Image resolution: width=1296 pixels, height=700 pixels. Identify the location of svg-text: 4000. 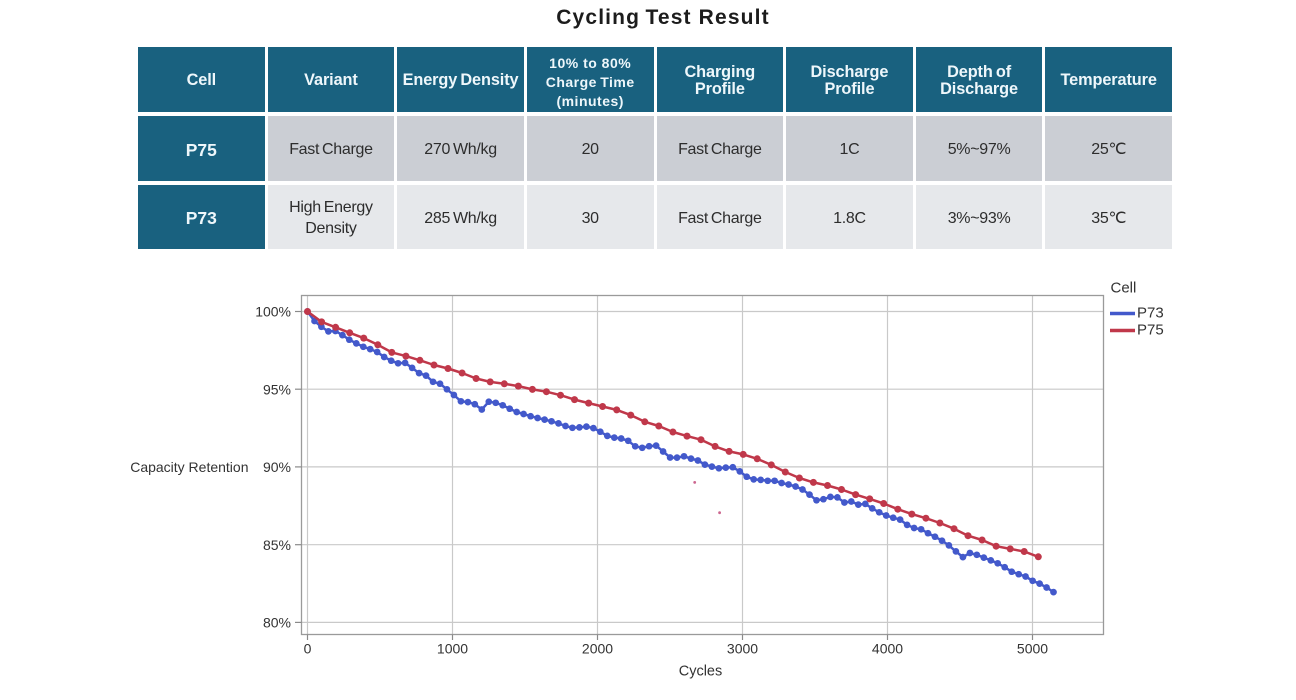
(887, 649).